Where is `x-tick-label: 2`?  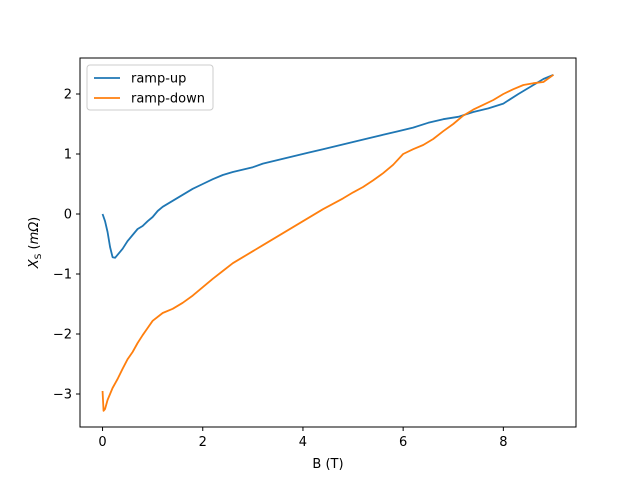 x-tick-label: 2 is located at coordinates (203, 442).